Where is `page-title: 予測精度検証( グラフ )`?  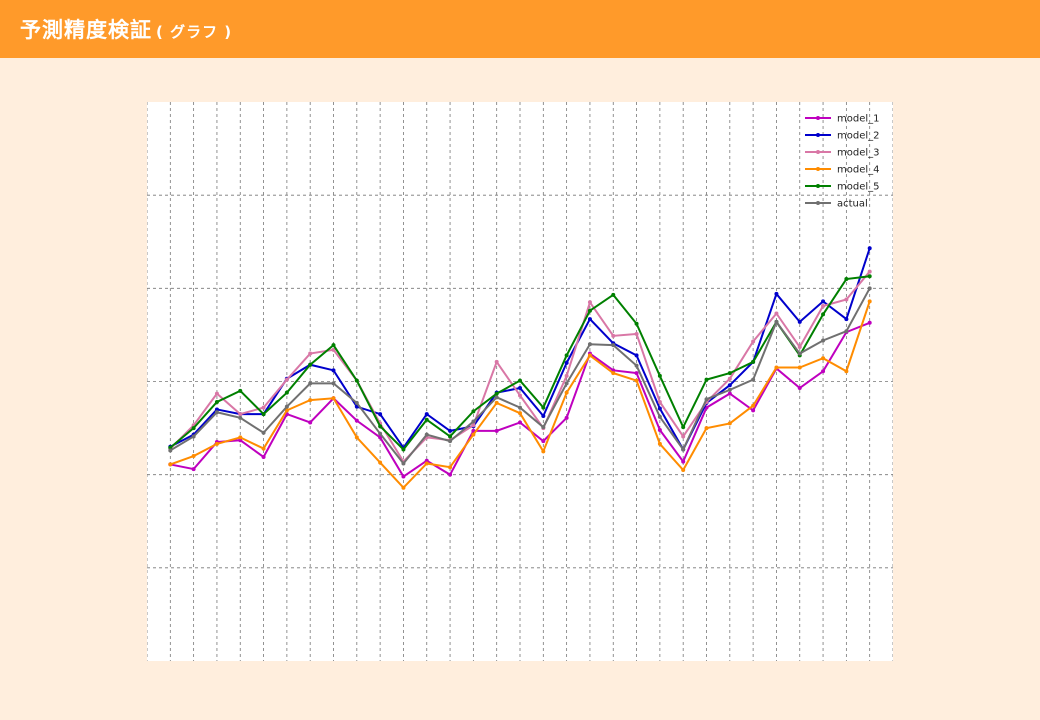 page-title: 予測精度検証( グラフ ) is located at coordinates (126, 29).